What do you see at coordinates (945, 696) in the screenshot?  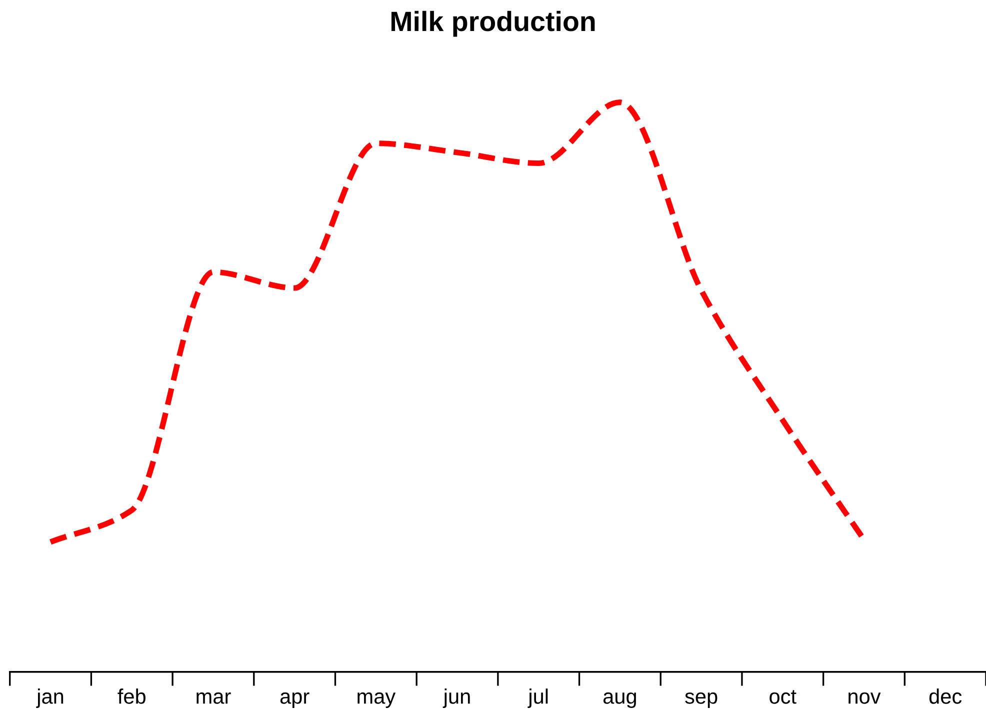 I see `x-tick-label: dec` at bounding box center [945, 696].